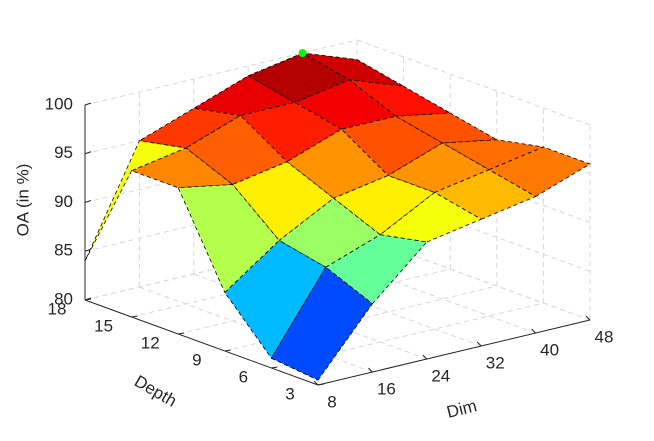 Image resolution: width=654 pixels, height=441 pixels. I want to click on z-tick-label: 90, so click(63, 201).